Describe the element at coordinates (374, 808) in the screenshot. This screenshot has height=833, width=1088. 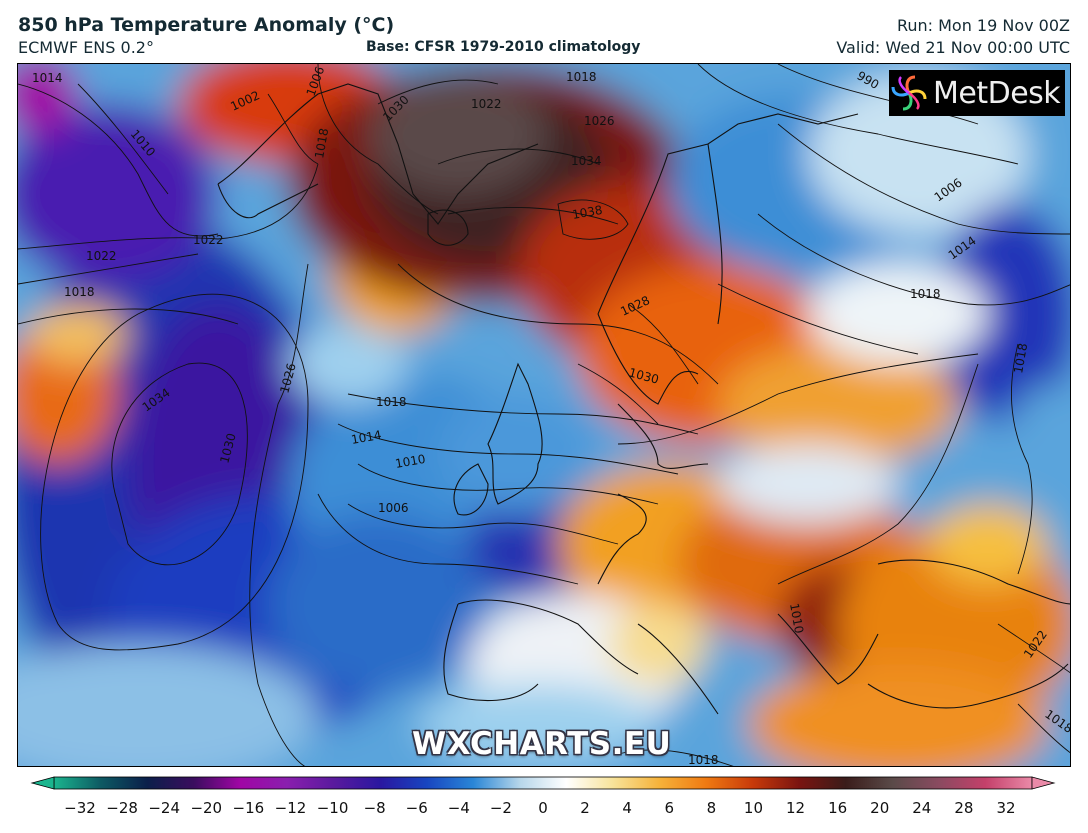
I see `colorbar-tick-label: −8` at that location.